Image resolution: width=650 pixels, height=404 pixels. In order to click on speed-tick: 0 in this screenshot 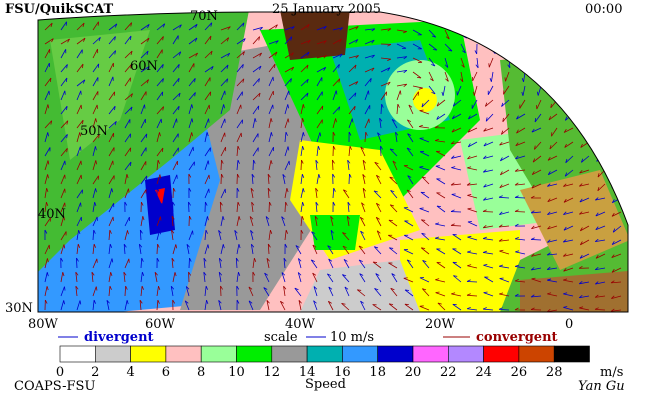, I will do `click(60, 372)`.